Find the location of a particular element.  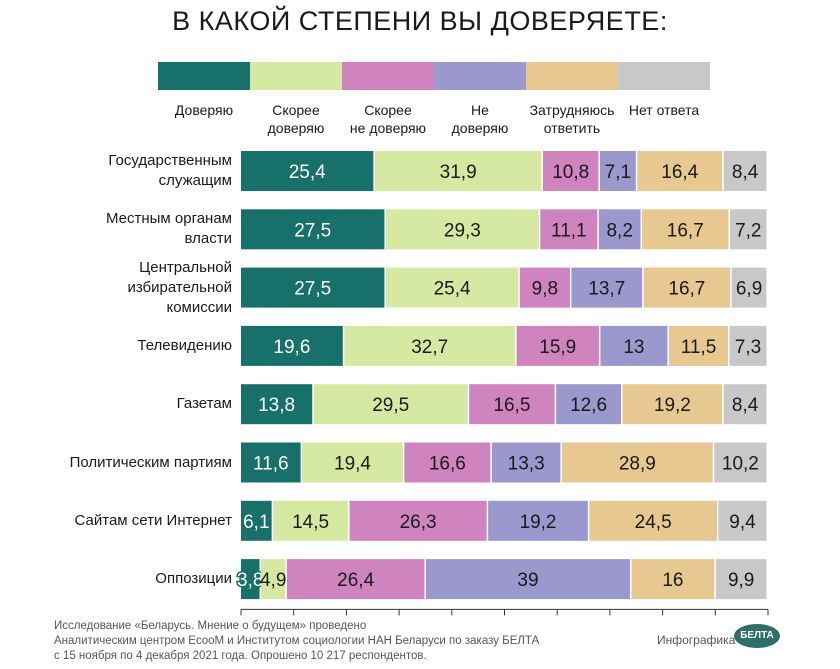

data-label: 26,4 is located at coordinates (355, 580).